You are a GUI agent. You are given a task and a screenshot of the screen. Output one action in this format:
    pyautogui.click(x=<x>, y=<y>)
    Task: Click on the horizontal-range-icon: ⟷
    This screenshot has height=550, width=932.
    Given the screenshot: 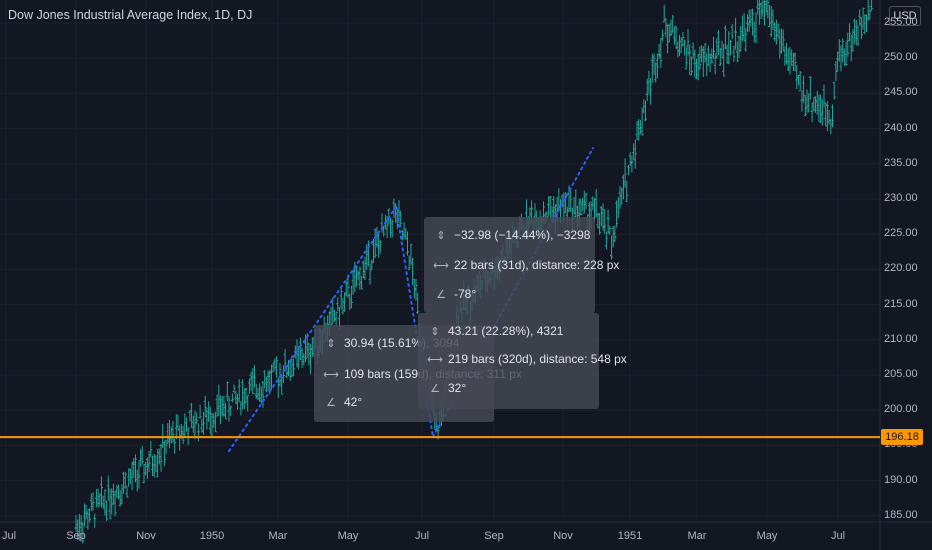 What is the action you would take?
    pyautogui.click(x=331, y=375)
    